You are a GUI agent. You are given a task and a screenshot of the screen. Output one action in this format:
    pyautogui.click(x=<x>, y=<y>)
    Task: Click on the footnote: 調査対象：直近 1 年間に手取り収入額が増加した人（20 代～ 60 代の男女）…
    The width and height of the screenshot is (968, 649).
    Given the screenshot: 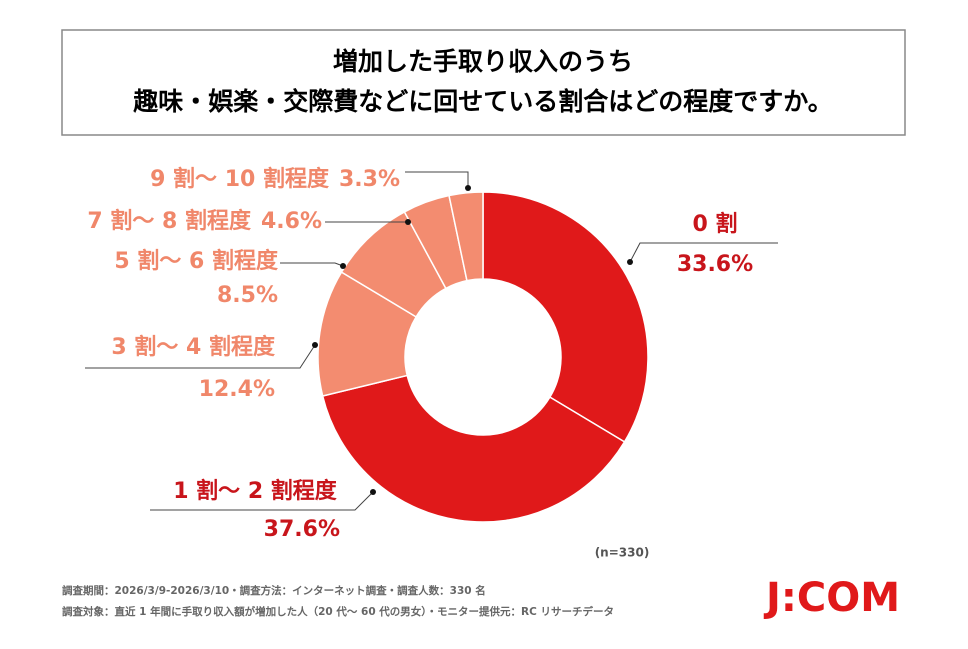 What is the action you would take?
    pyautogui.click(x=338, y=611)
    